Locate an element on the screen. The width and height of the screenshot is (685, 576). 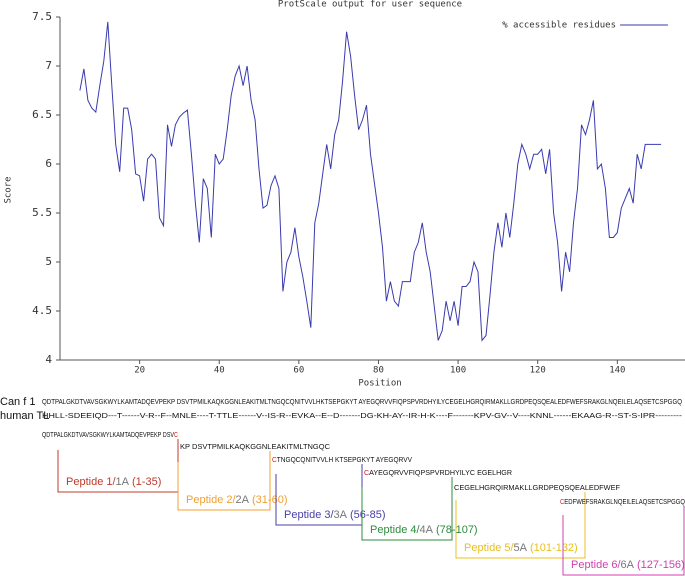
y-tick-label: 6.5 is located at coordinates (42, 114).